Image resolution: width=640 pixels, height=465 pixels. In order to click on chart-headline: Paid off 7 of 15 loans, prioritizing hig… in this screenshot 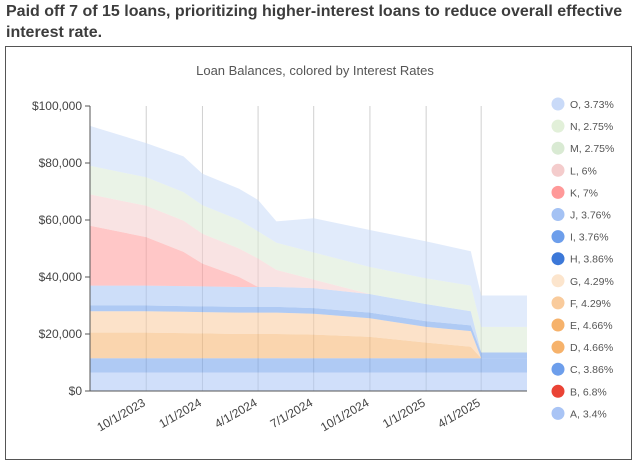, I will do `click(314, 22)`.